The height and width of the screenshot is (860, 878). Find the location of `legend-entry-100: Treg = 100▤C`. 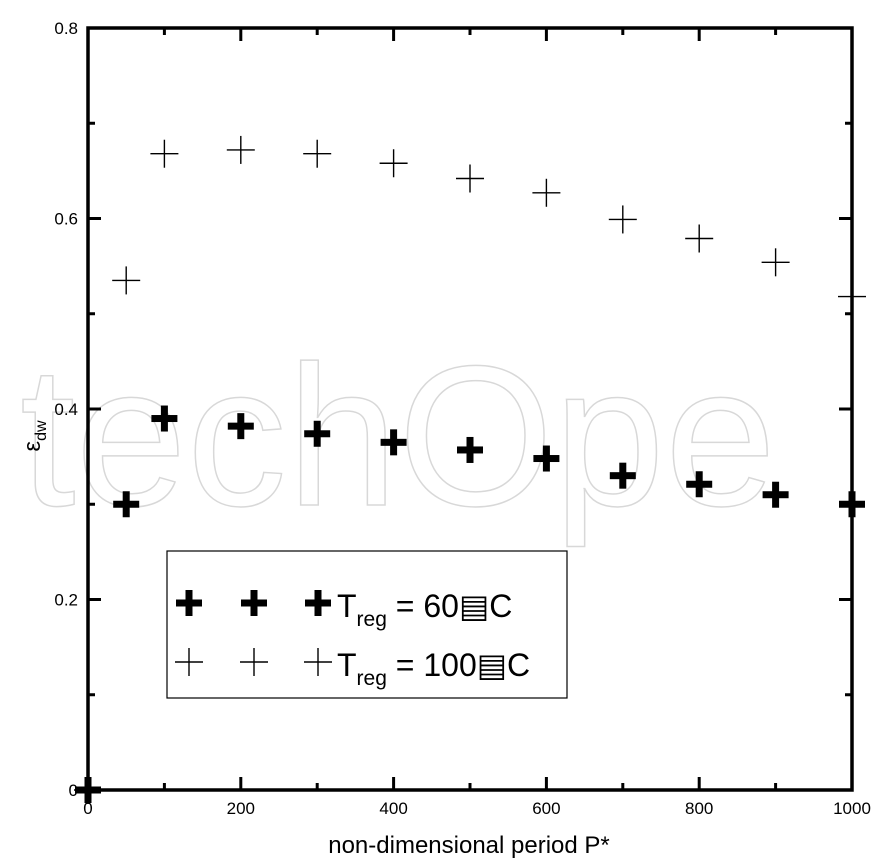

legend-entry-100: Treg = 100▤C is located at coordinates (433, 668).